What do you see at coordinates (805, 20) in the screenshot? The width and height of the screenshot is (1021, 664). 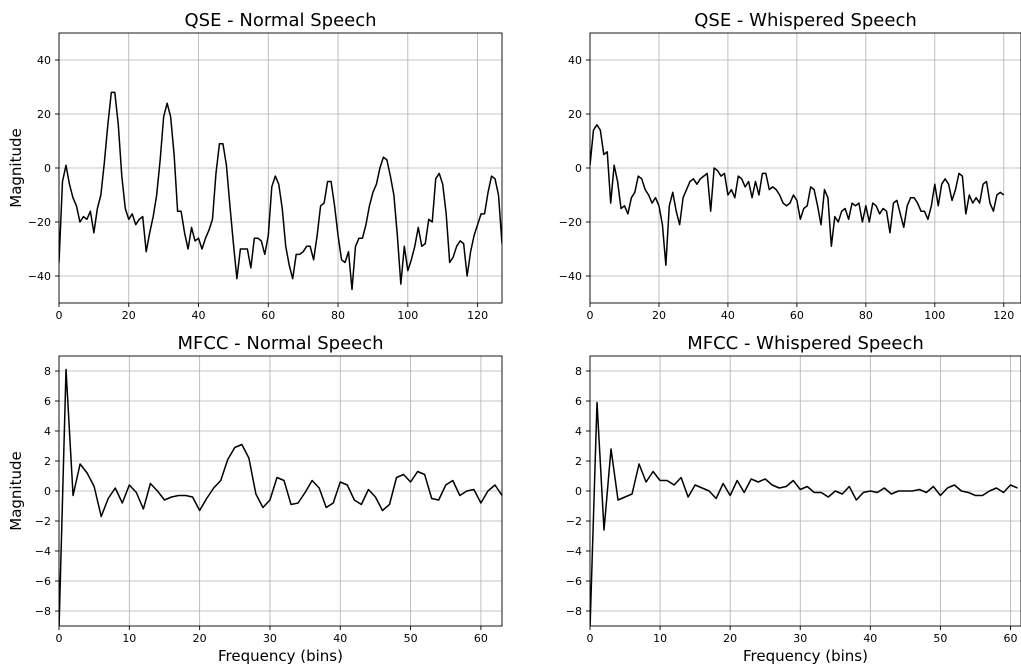 I see `chart-title: QSE - Whispered Speech` at bounding box center [805, 20].